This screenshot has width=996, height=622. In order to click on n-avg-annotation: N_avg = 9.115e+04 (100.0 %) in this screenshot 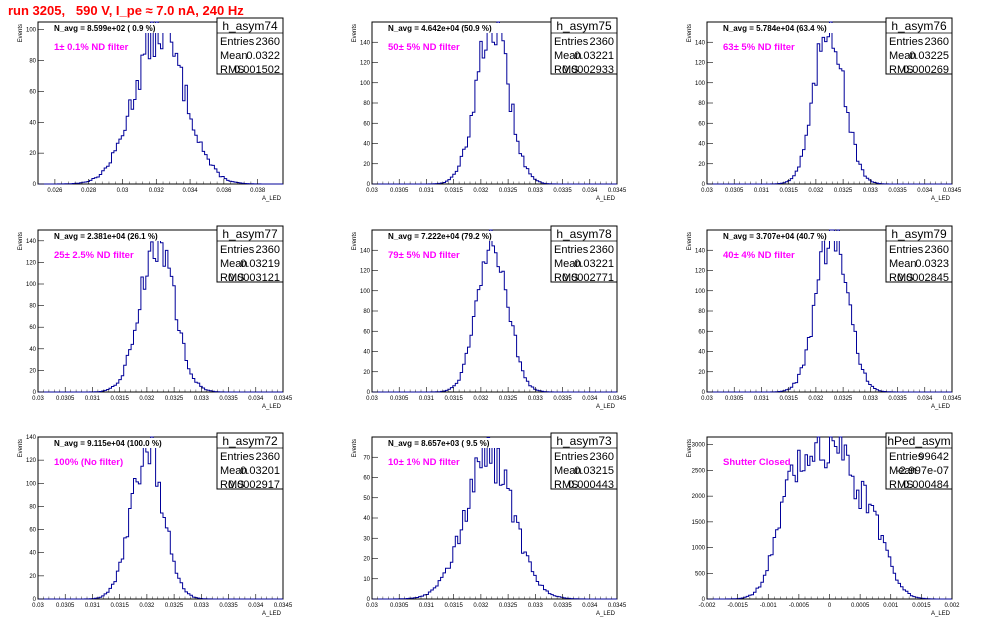, I will do `click(108, 443)`.